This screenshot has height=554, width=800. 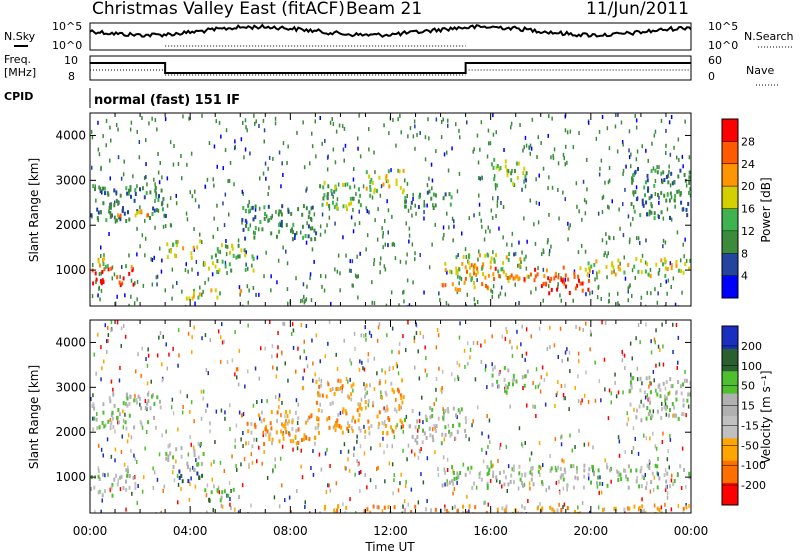 What do you see at coordinates (384, 9) in the screenshot?
I see `beam-label: Beam 21` at bounding box center [384, 9].